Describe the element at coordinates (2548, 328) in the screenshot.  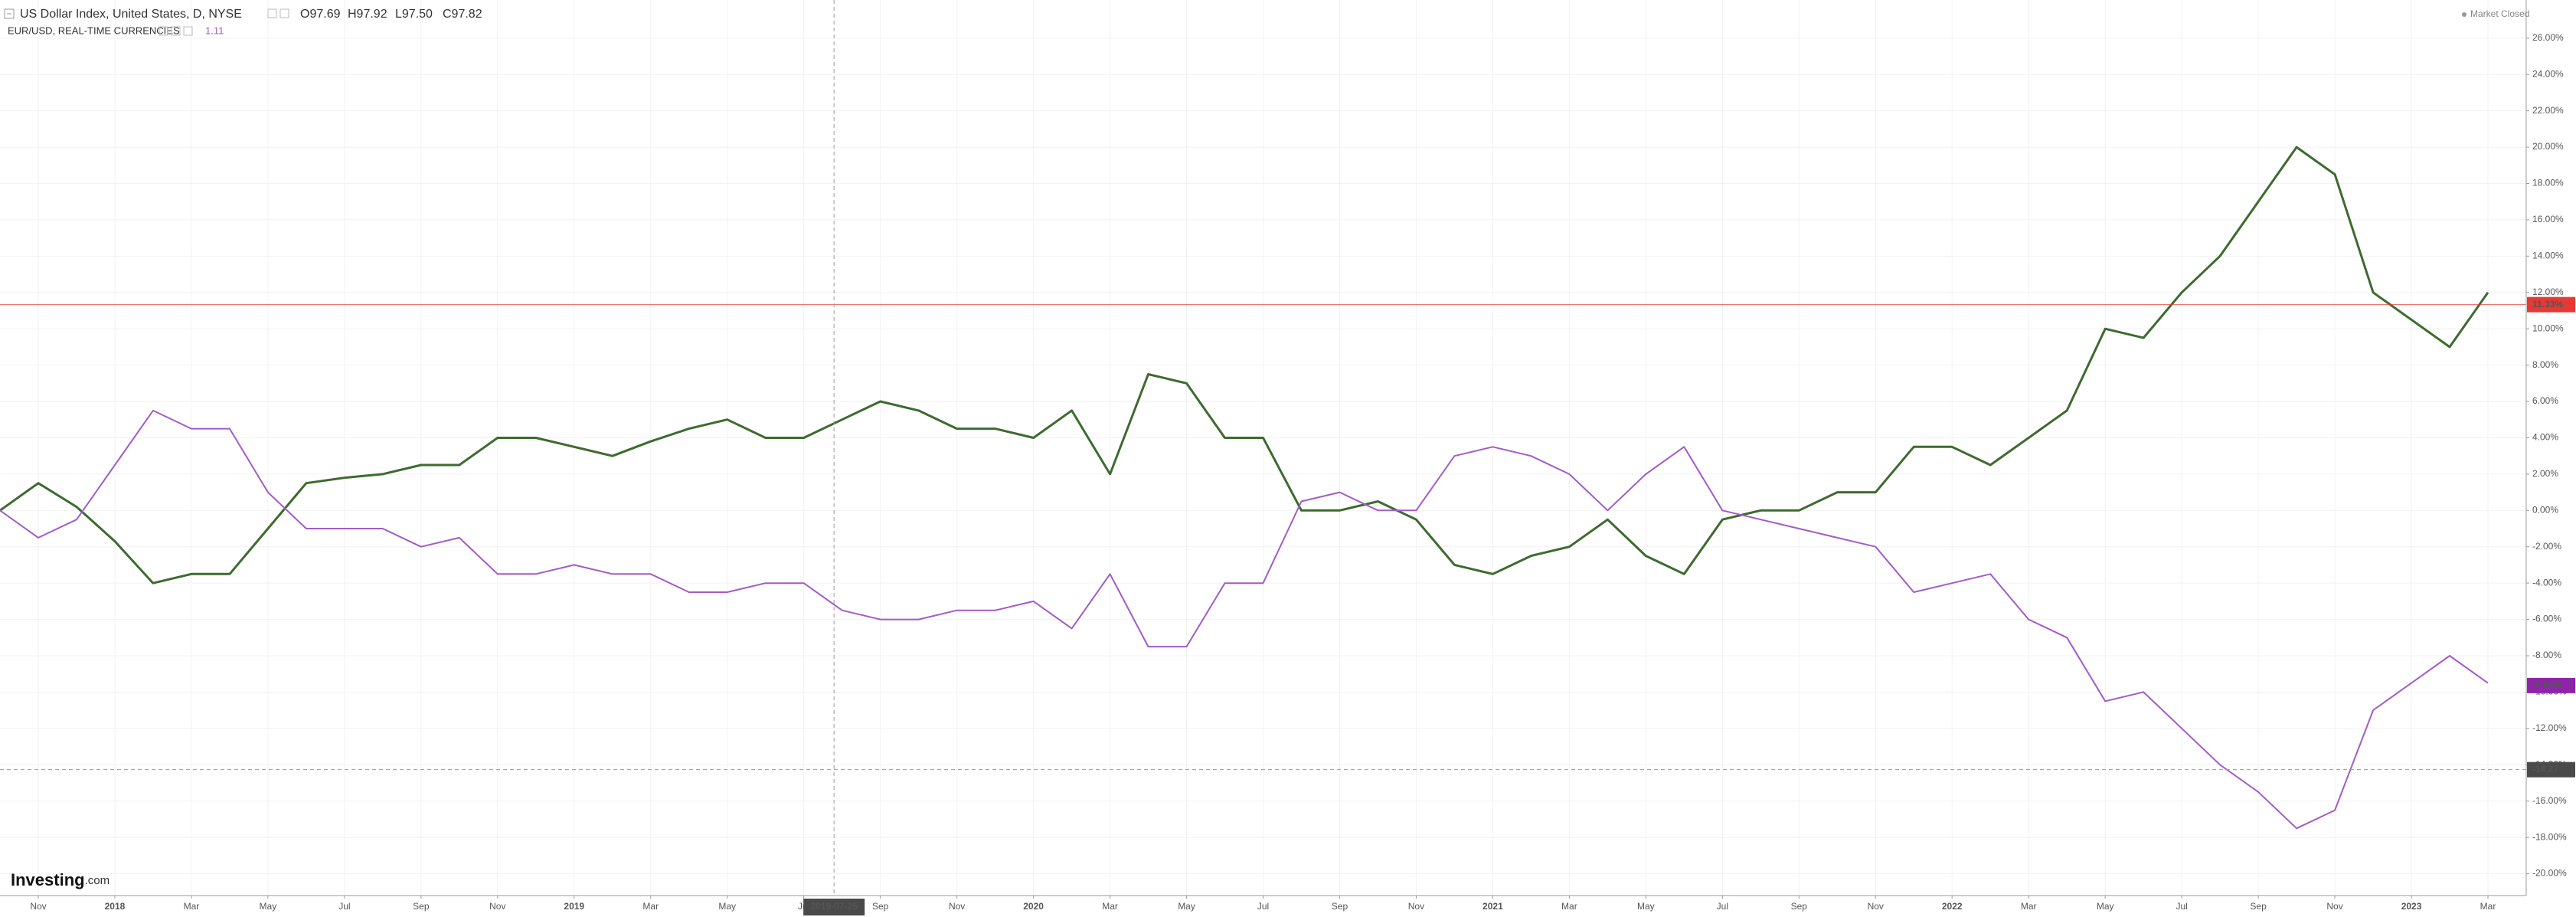
I see `y-tick-label: 10.00%` at that location.